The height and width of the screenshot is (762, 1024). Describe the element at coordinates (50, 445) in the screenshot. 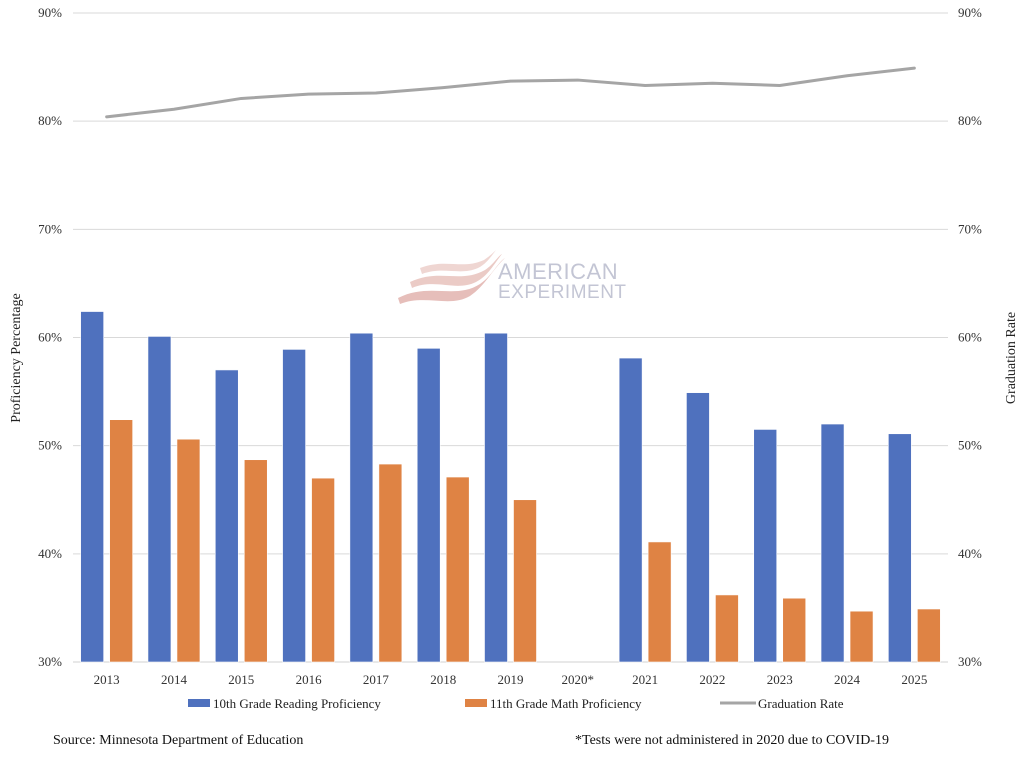

I see `y-tick-label: 50%` at that location.